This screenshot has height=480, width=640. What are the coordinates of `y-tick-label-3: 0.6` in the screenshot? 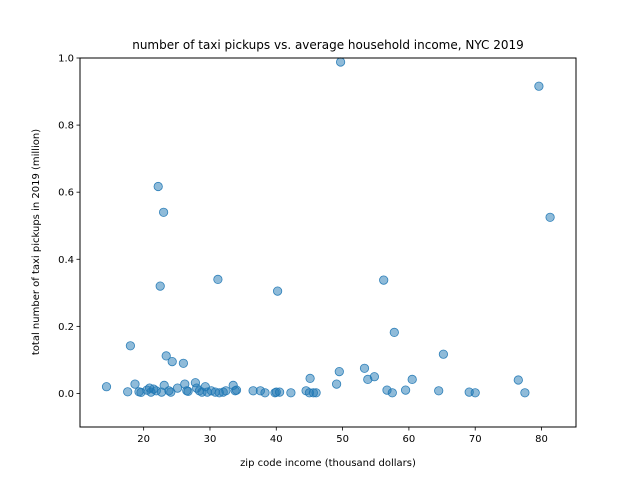 It's located at (66, 193).